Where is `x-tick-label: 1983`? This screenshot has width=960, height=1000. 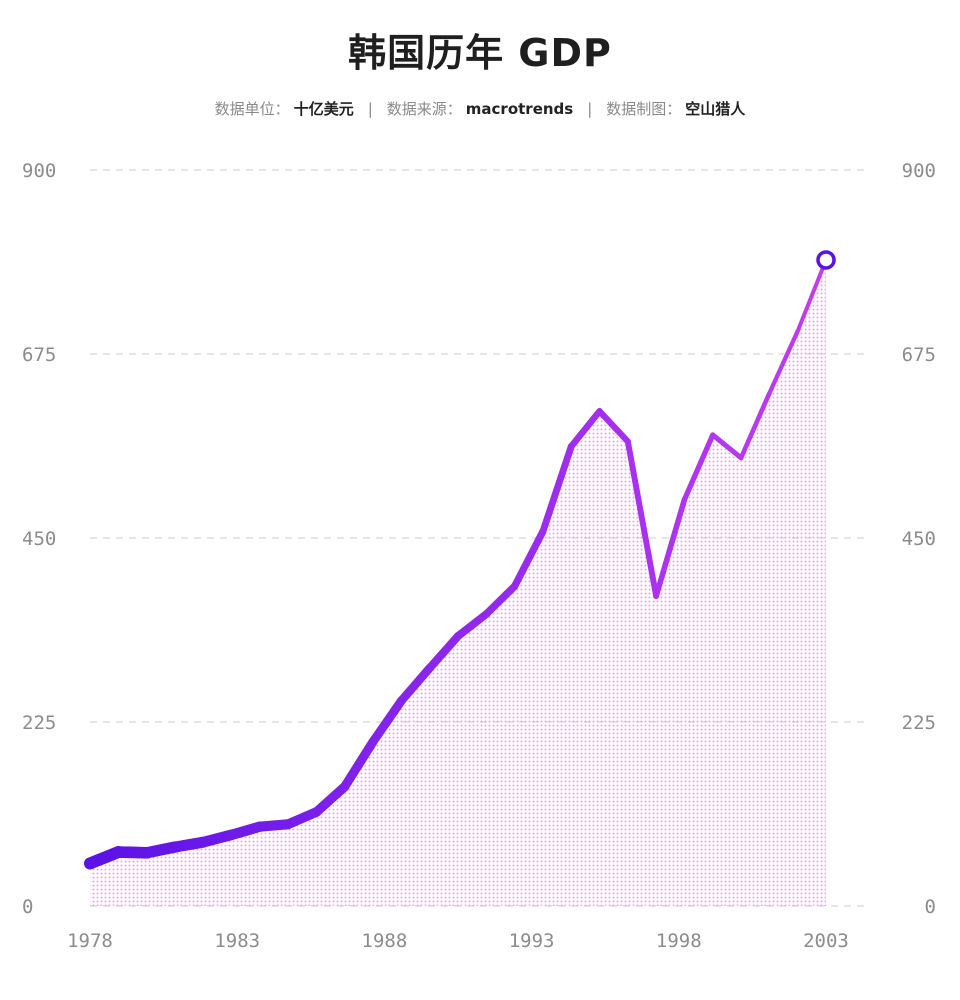 x-tick-label: 1983 is located at coordinates (237, 941).